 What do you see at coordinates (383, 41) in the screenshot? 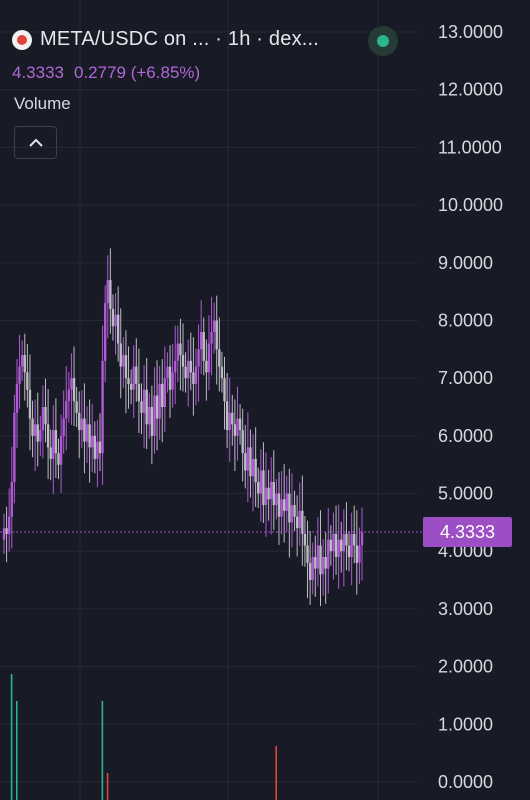
I see `live-status-dot-icon` at bounding box center [383, 41].